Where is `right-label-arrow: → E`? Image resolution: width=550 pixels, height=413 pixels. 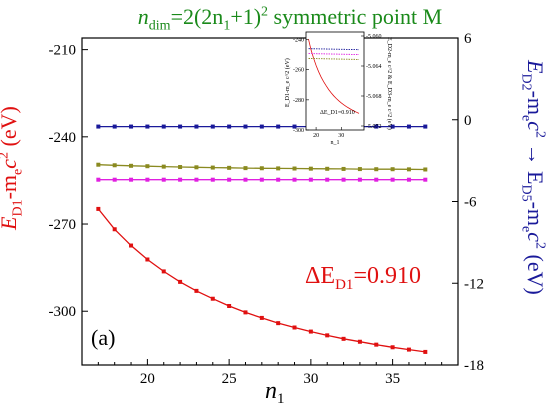
right-label-arrow: → E is located at coordinates (535, 161).